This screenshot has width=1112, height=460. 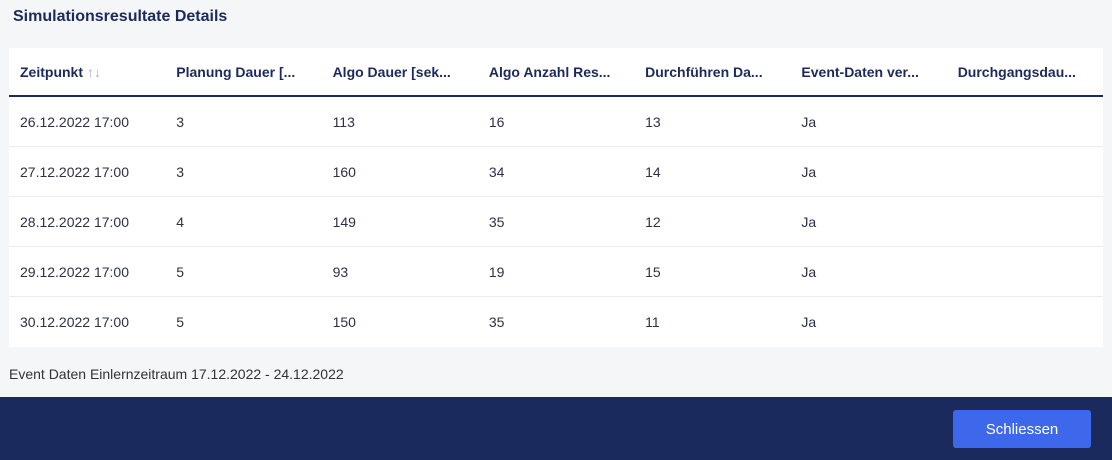 I want to click on table-cell: 27.12.2022 17:00, so click(x=74, y=171).